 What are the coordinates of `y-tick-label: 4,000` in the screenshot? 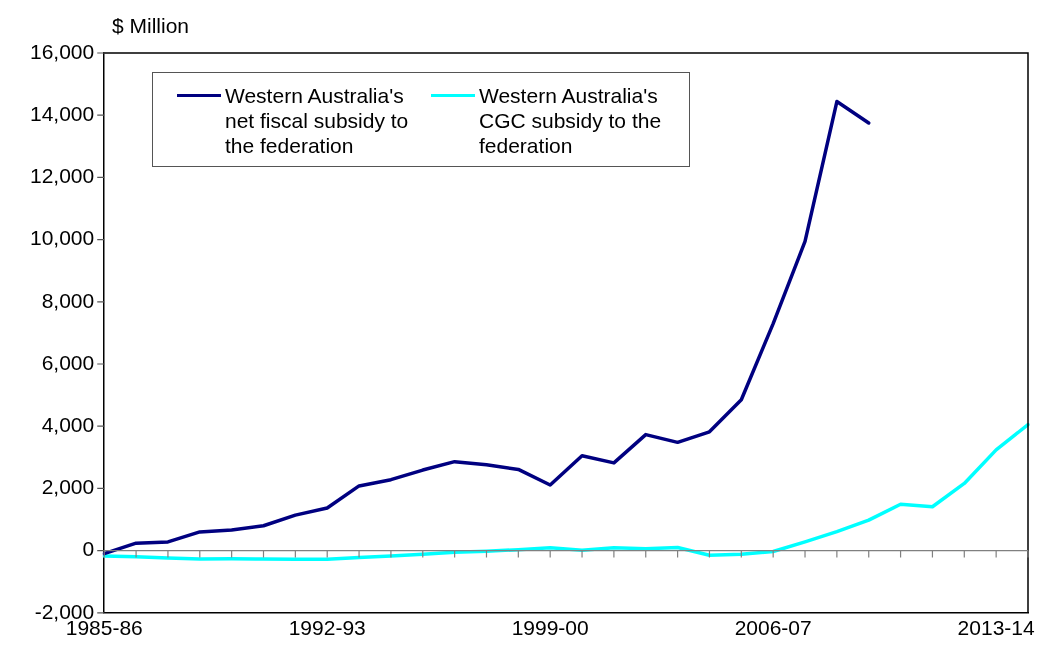 It's located at (68, 424).